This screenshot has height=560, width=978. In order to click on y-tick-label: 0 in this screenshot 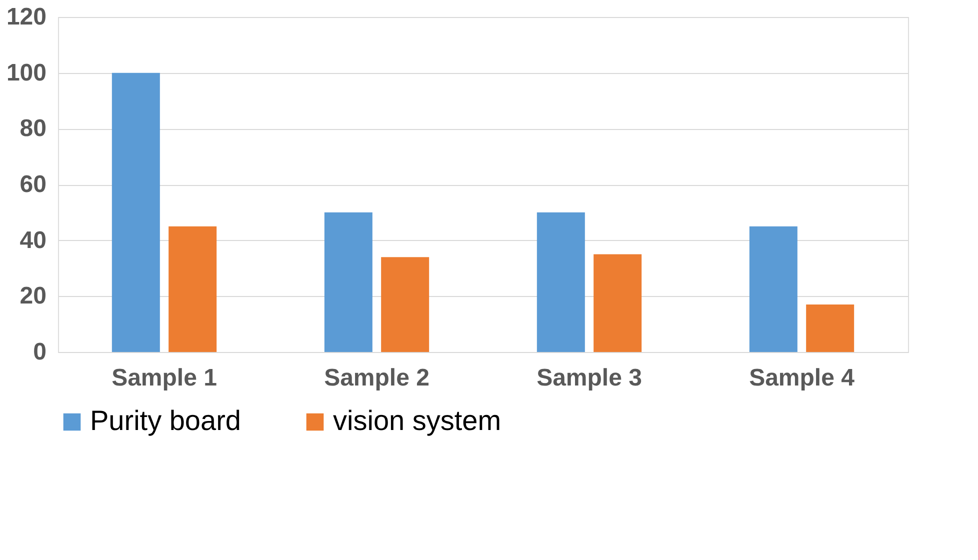, I will do `click(39, 352)`.